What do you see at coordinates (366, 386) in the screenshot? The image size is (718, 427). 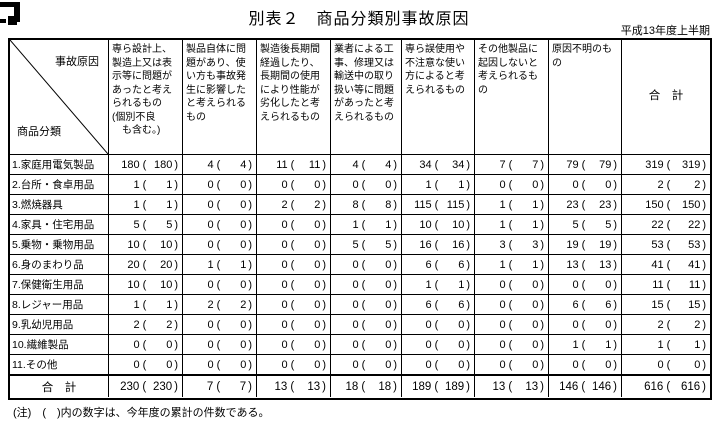 I see `value-cell: 18(18)` at bounding box center [366, 386].